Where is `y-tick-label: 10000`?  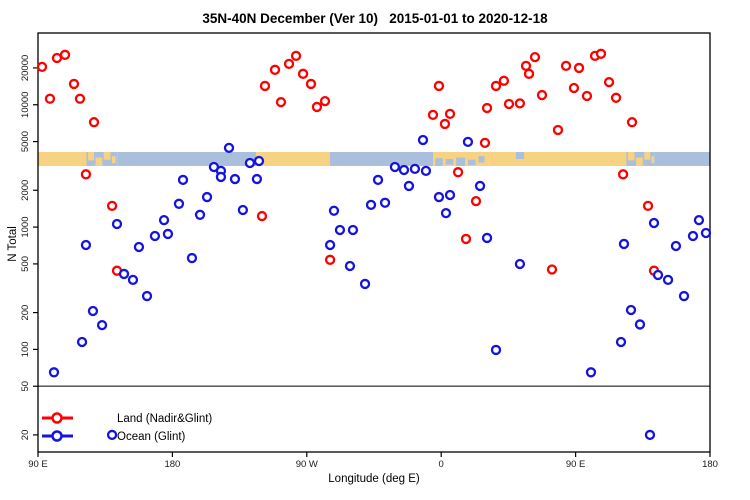 y-tick-label: 10000 is located at coordinates (25, 105).